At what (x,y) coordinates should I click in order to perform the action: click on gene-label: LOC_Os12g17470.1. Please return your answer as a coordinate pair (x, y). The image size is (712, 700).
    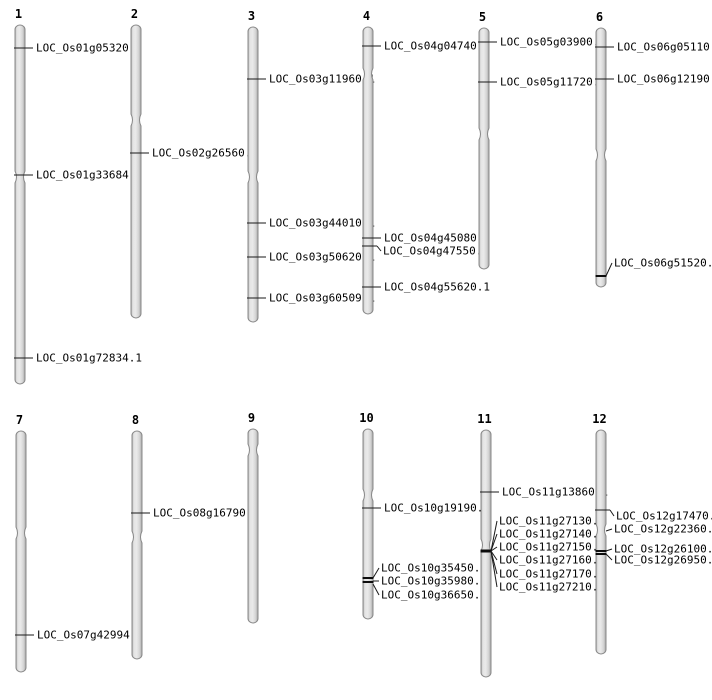
    Looking at the image, I should click on (664, 516).